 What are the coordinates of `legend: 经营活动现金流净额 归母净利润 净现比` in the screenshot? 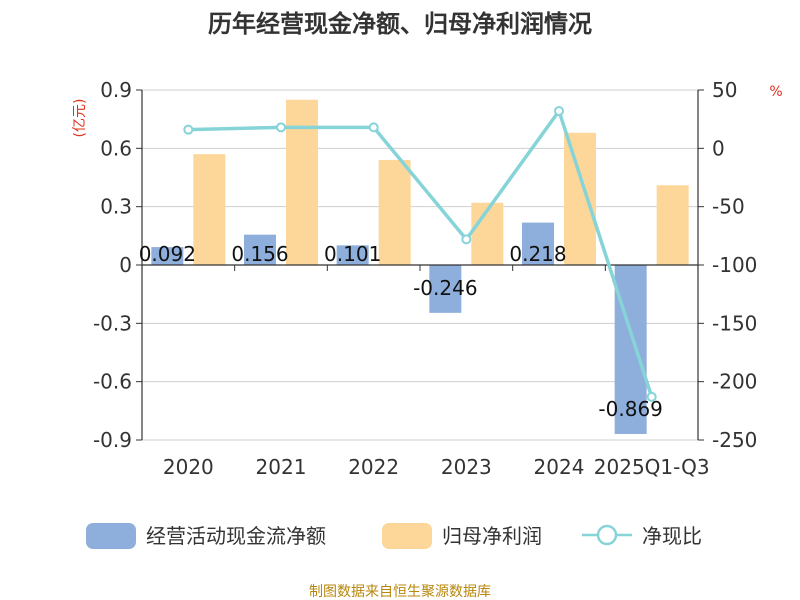 It's located at (394, 536).